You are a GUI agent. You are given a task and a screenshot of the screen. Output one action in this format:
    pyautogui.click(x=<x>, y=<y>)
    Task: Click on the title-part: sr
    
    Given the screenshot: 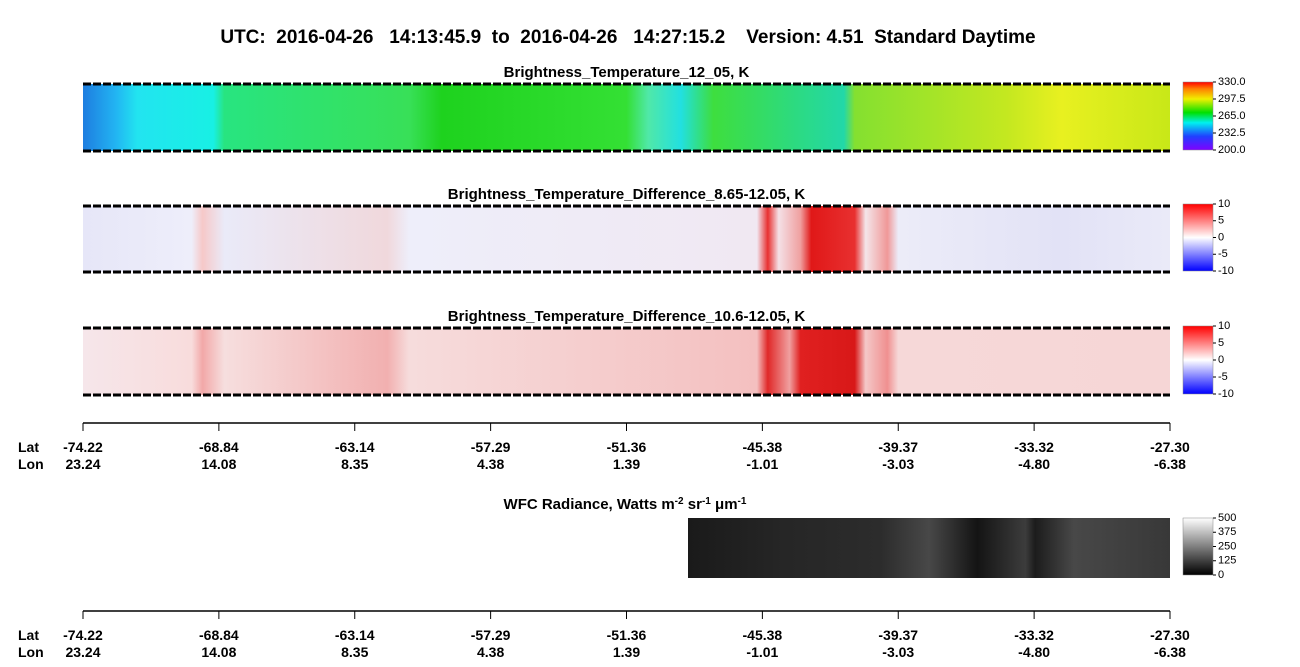 What is the action you would take?
    pyautogui.click(x=693, y=504)
    